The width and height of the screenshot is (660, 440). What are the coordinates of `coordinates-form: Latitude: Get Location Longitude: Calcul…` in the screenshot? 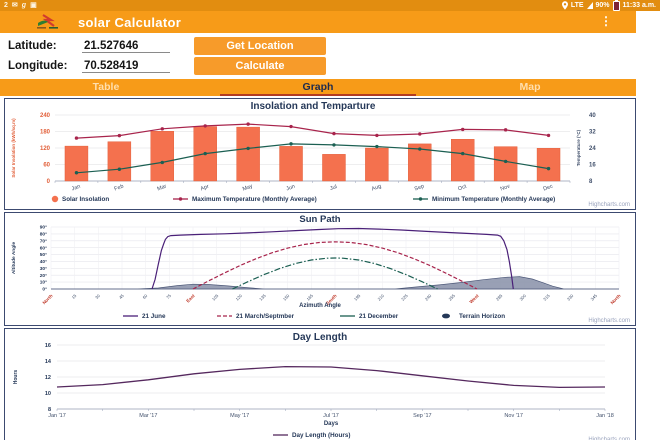 It's located at (318, 55).